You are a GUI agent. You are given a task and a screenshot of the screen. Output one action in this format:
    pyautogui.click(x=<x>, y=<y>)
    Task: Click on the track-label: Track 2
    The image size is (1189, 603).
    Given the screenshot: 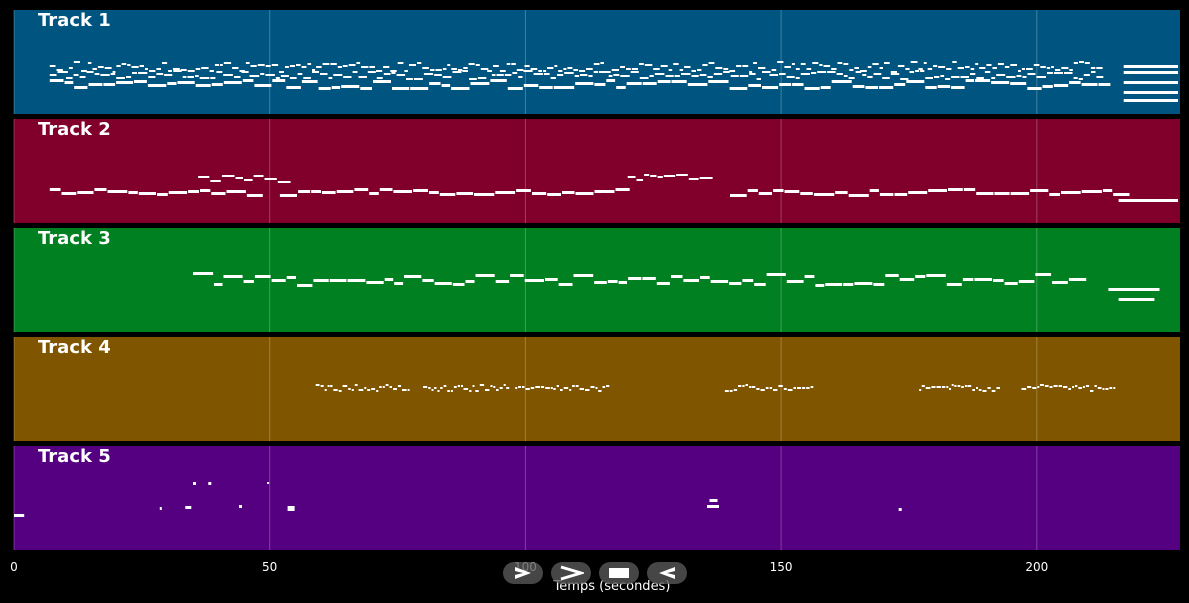 What is the action you would take?
    pyautogui.click(x=74, y=129)
    